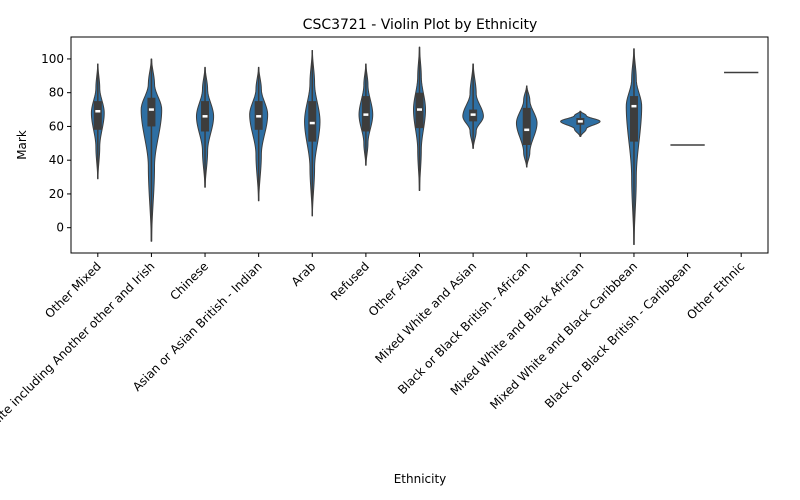  What do you see at coordinates (420, 479) in the screenshot?
I see `x-axis-label: Ethnicity` at bounding box center [420, 479].